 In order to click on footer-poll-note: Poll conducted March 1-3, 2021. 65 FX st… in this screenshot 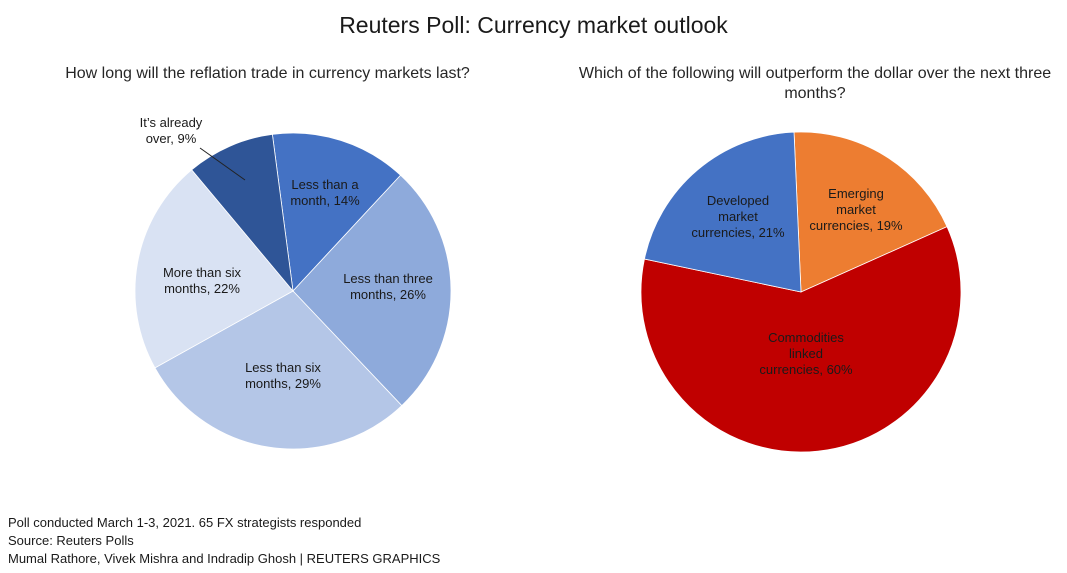, I will do `click(185, 522)`.